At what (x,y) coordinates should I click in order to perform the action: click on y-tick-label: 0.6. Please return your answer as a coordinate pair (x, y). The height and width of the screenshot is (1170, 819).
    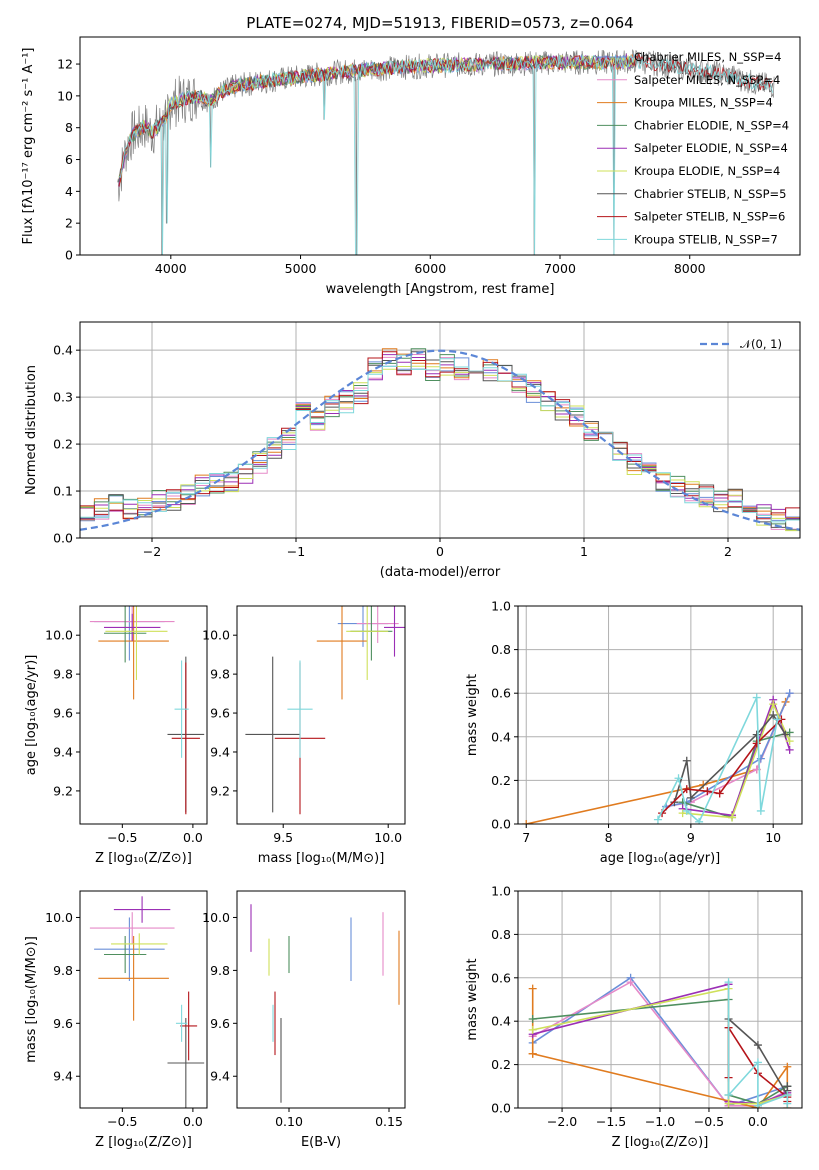
    Looking at the image, I should click on (501, 693).